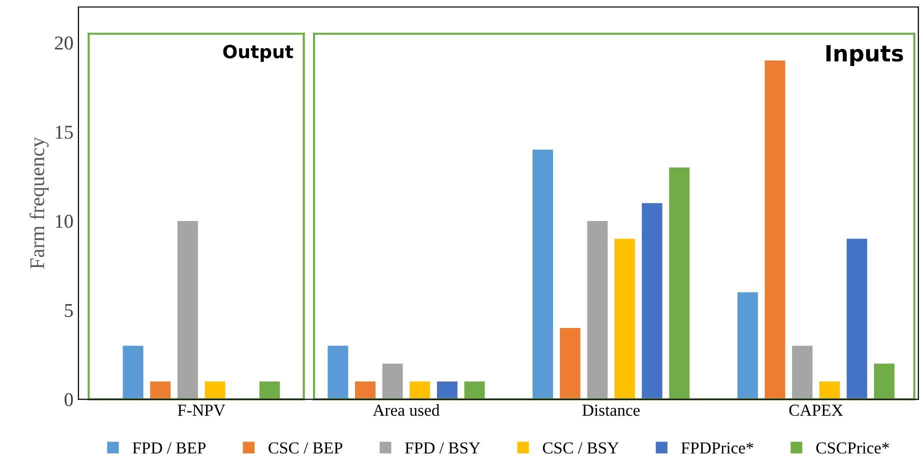 The image size is (923, 467). I want to click on y-tick-label: 10, so click(64, 221).